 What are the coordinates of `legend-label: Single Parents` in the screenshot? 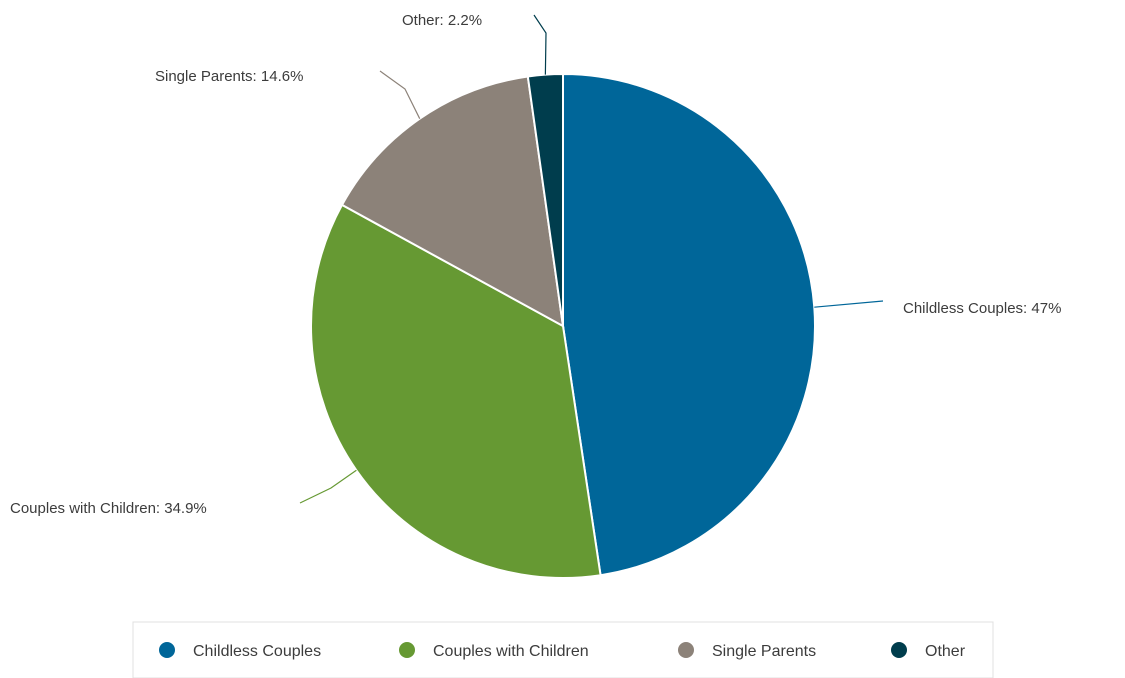 It's located at (764, 651).